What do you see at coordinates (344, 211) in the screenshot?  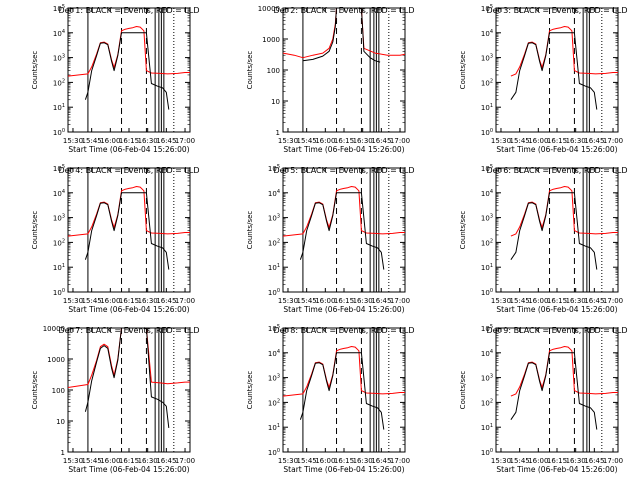 I see `series-line-lld` at bounding box center [344, 211].